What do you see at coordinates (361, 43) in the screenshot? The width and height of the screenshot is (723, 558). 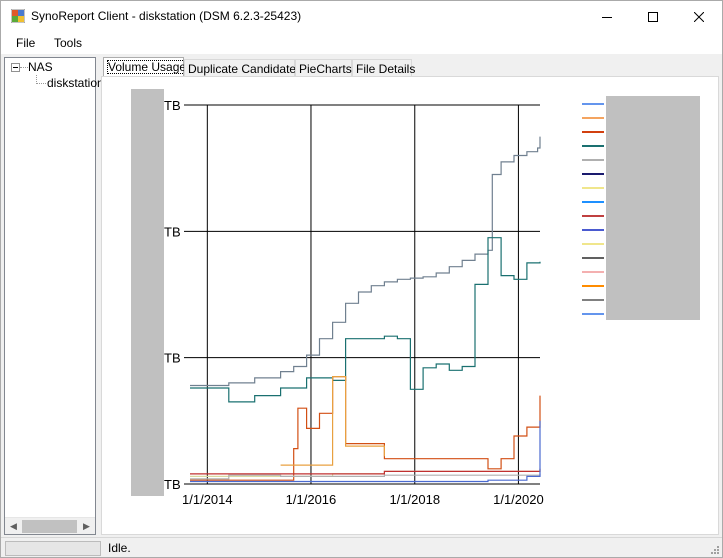 I see `menu-bar: File Tools` at bounding box center [361, 43].